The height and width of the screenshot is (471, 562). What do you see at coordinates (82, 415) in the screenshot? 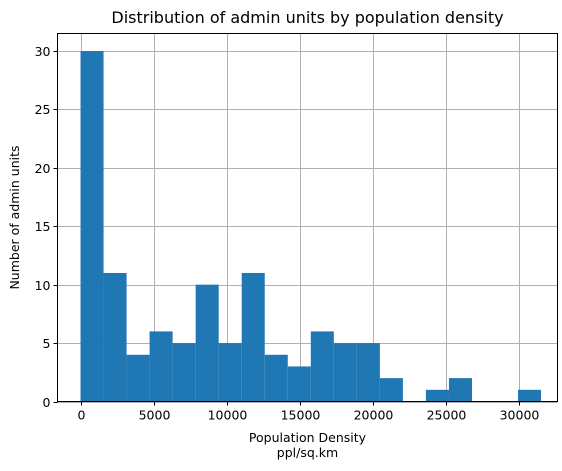
I see `x-tick-label: 0` at bounding box center [82, 415].